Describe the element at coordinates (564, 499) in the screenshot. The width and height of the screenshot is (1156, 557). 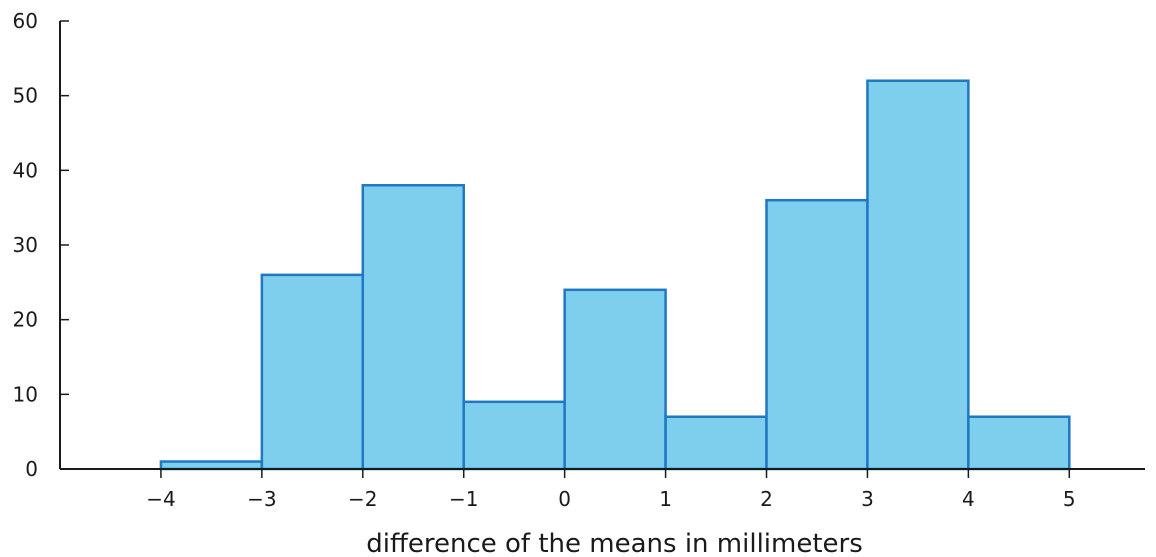
I see `x-tick-label: 0` at that location.